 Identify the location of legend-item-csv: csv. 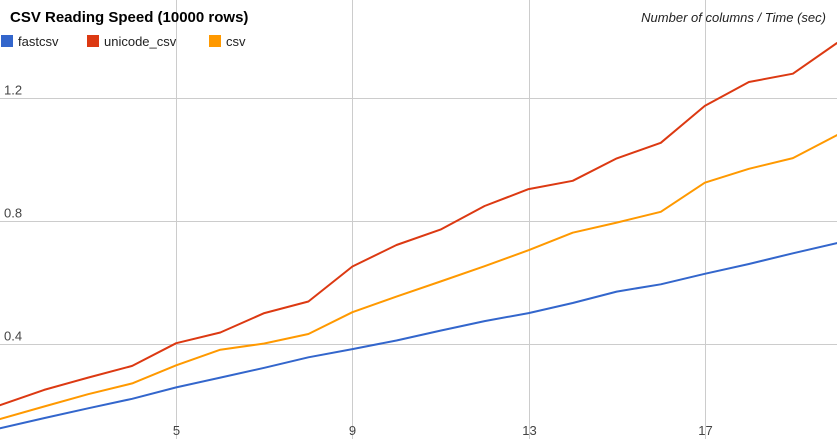
(227, 41).